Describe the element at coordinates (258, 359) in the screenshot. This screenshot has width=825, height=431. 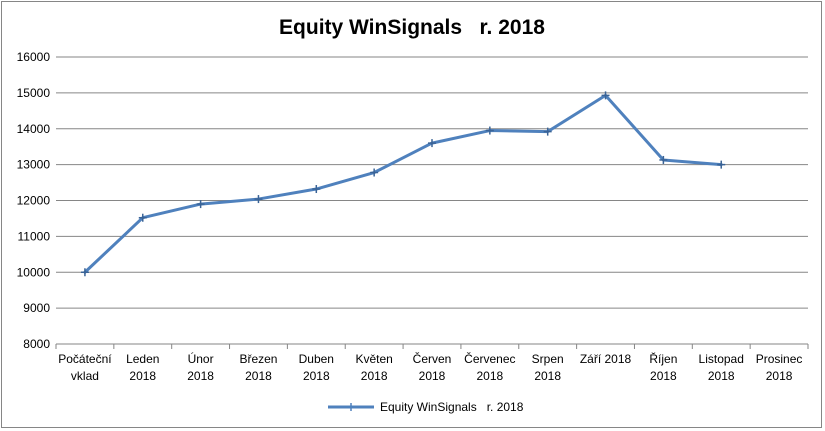
I see `x-tick-label-line: Březen` at that location.